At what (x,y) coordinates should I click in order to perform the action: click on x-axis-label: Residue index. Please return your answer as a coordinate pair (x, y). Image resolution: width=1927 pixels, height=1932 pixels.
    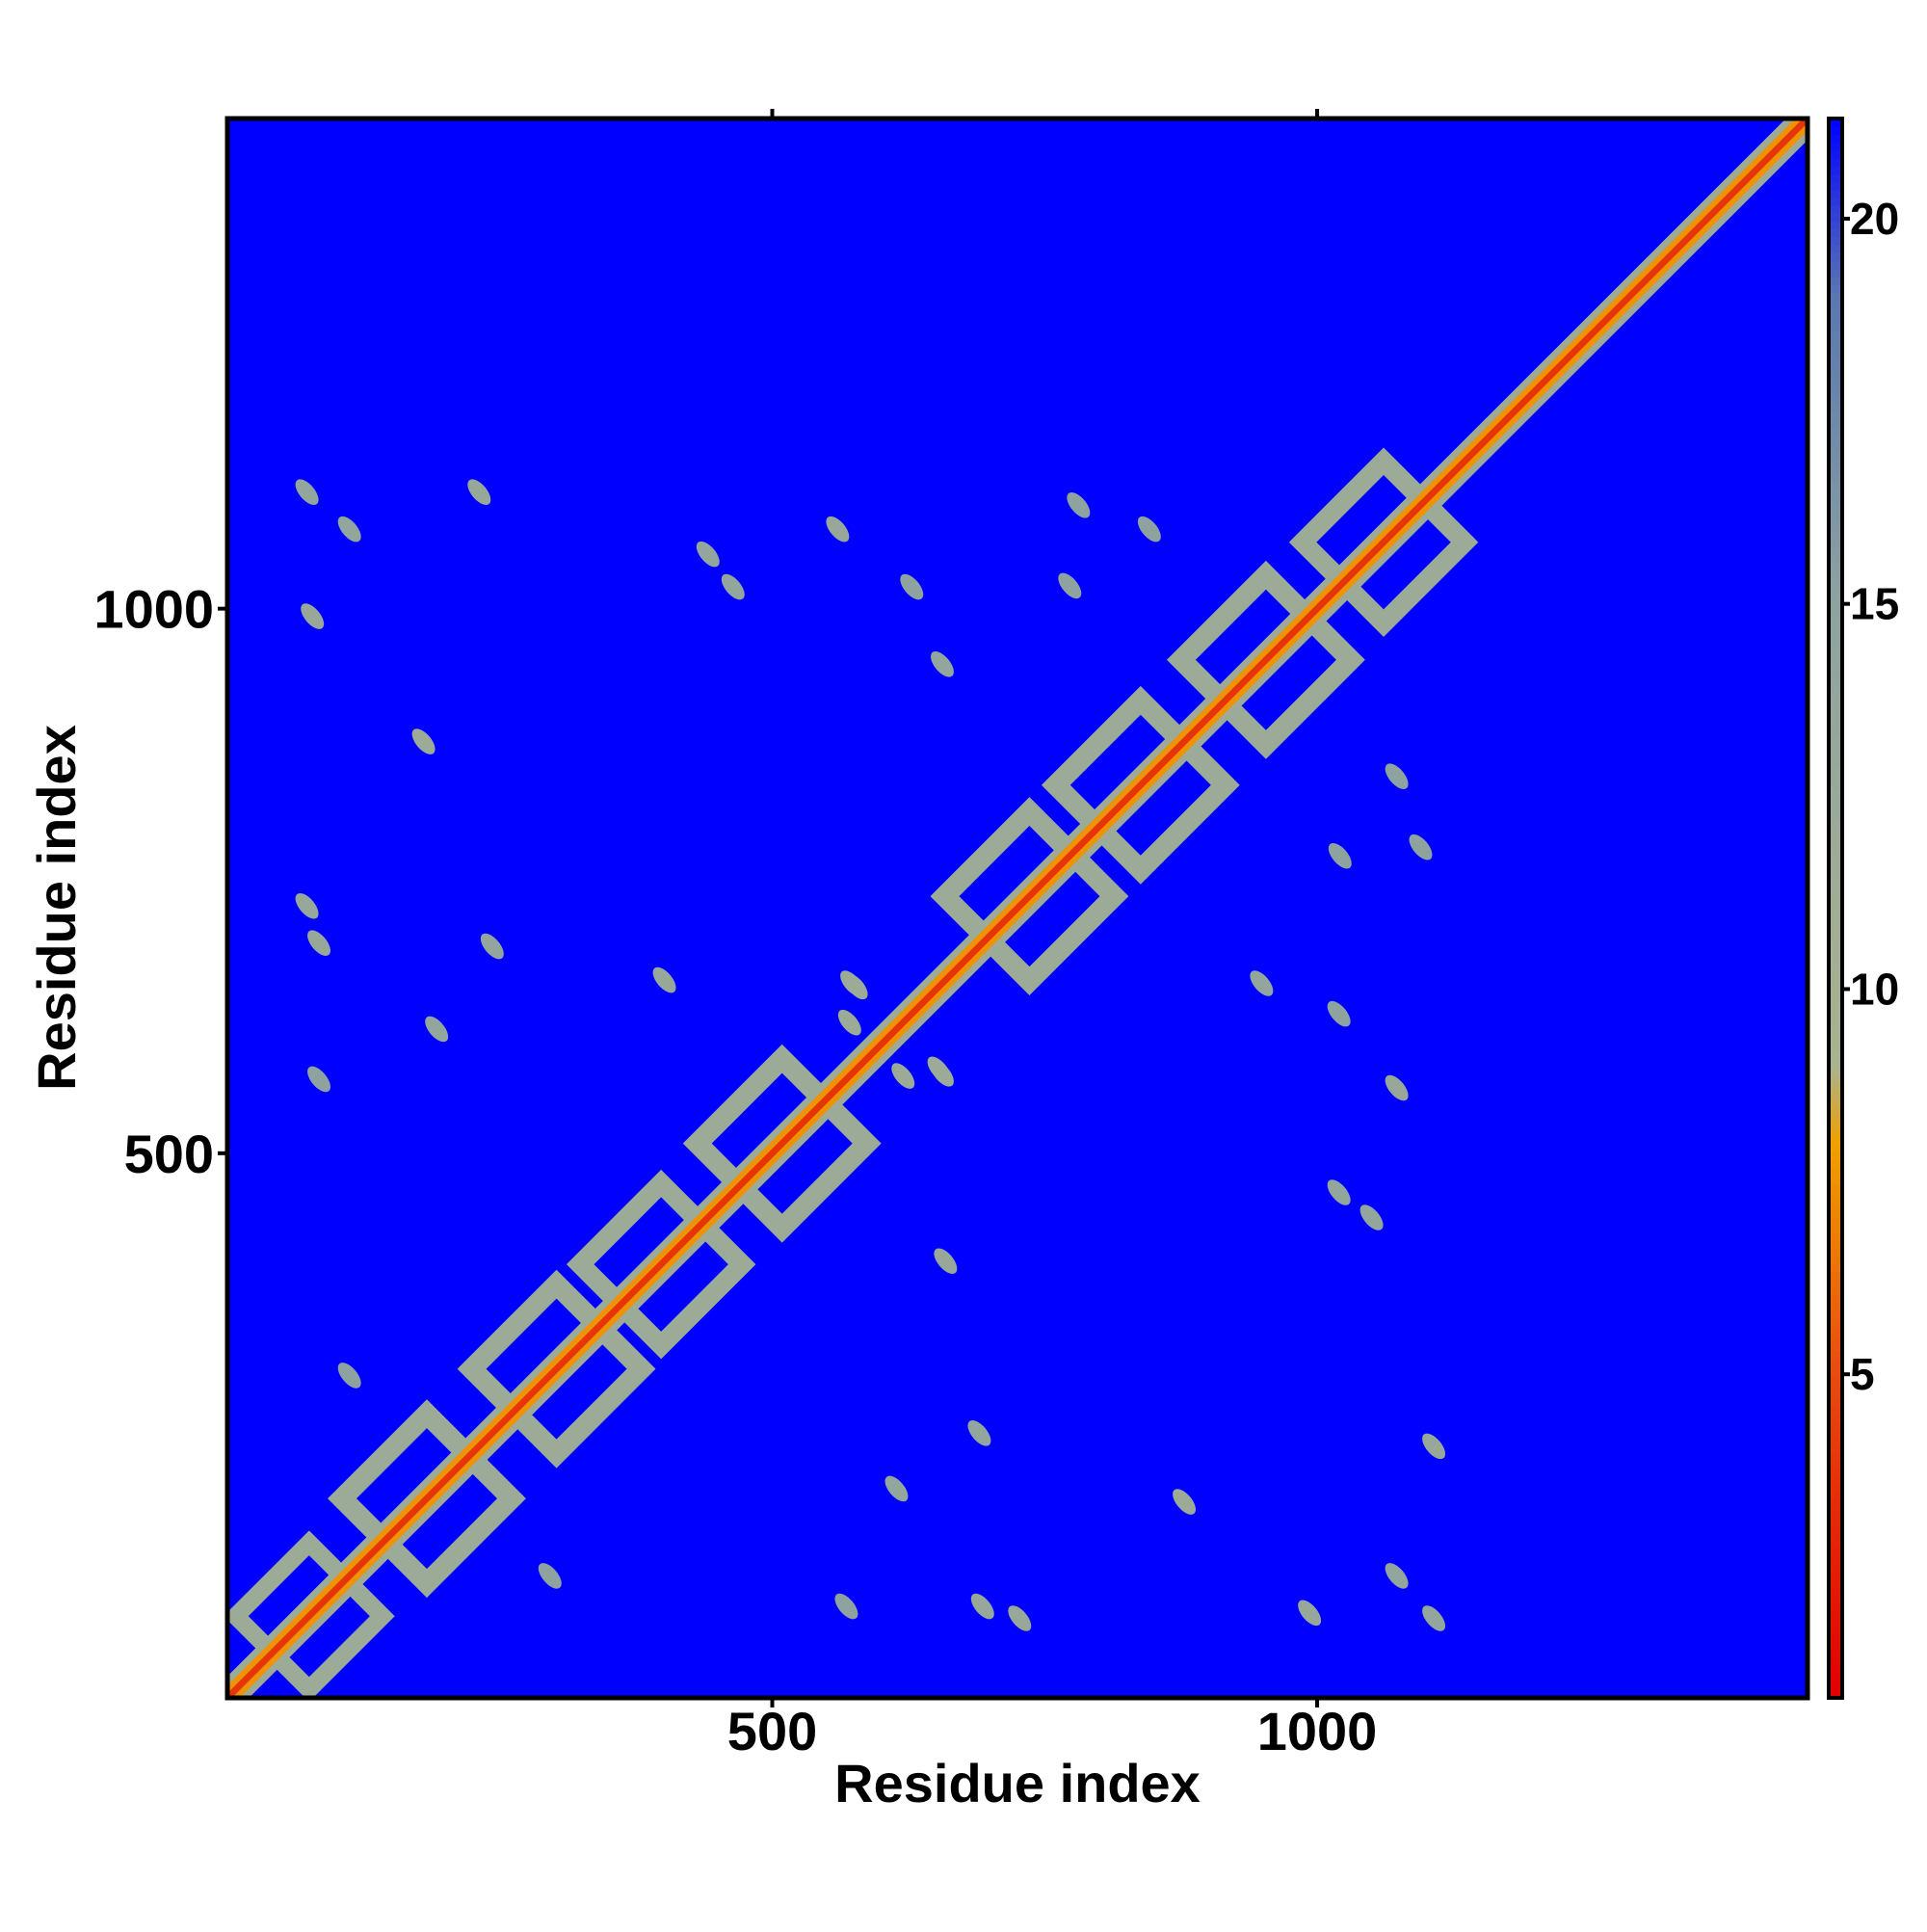
    Looking at the image, I should click on (1017, 1783).